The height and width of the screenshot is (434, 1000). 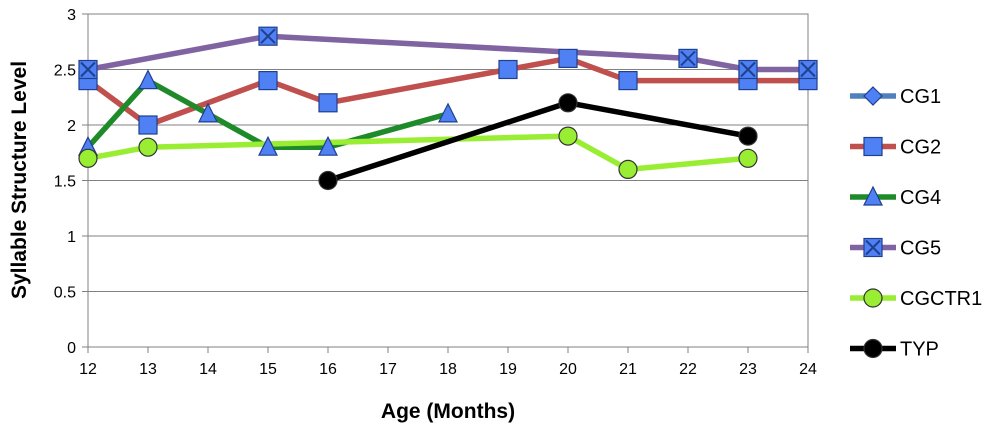 I want to click on x-tick-label: 14, so click(x=208, y=369).